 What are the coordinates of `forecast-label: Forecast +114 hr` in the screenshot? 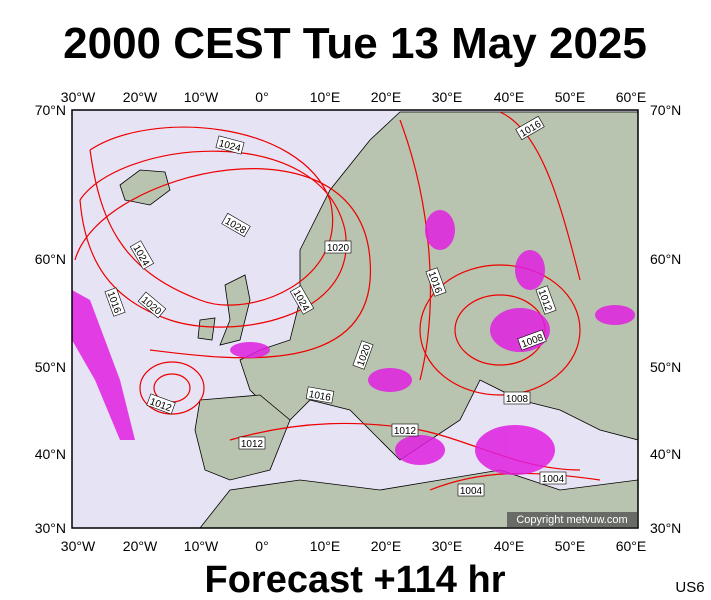 It's located at (354, 579).